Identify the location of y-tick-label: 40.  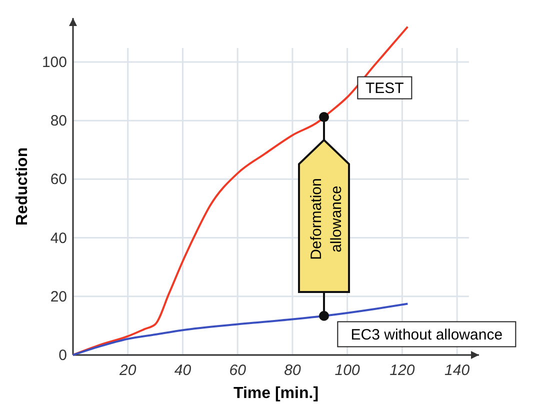
(58, 238).